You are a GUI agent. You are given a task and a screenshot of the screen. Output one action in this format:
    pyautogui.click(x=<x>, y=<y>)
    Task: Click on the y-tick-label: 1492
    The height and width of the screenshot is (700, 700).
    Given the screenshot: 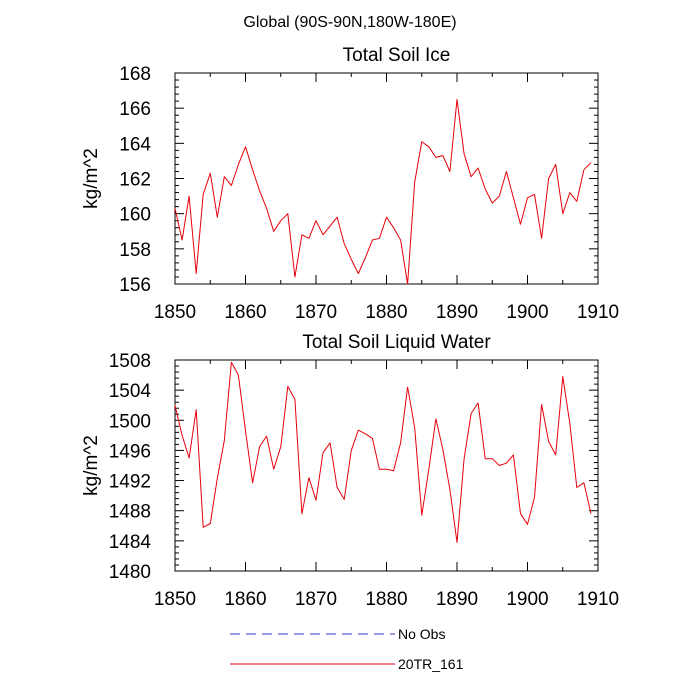 What is the action you would take?
    pyautogui.click(x=130, y=482)
    